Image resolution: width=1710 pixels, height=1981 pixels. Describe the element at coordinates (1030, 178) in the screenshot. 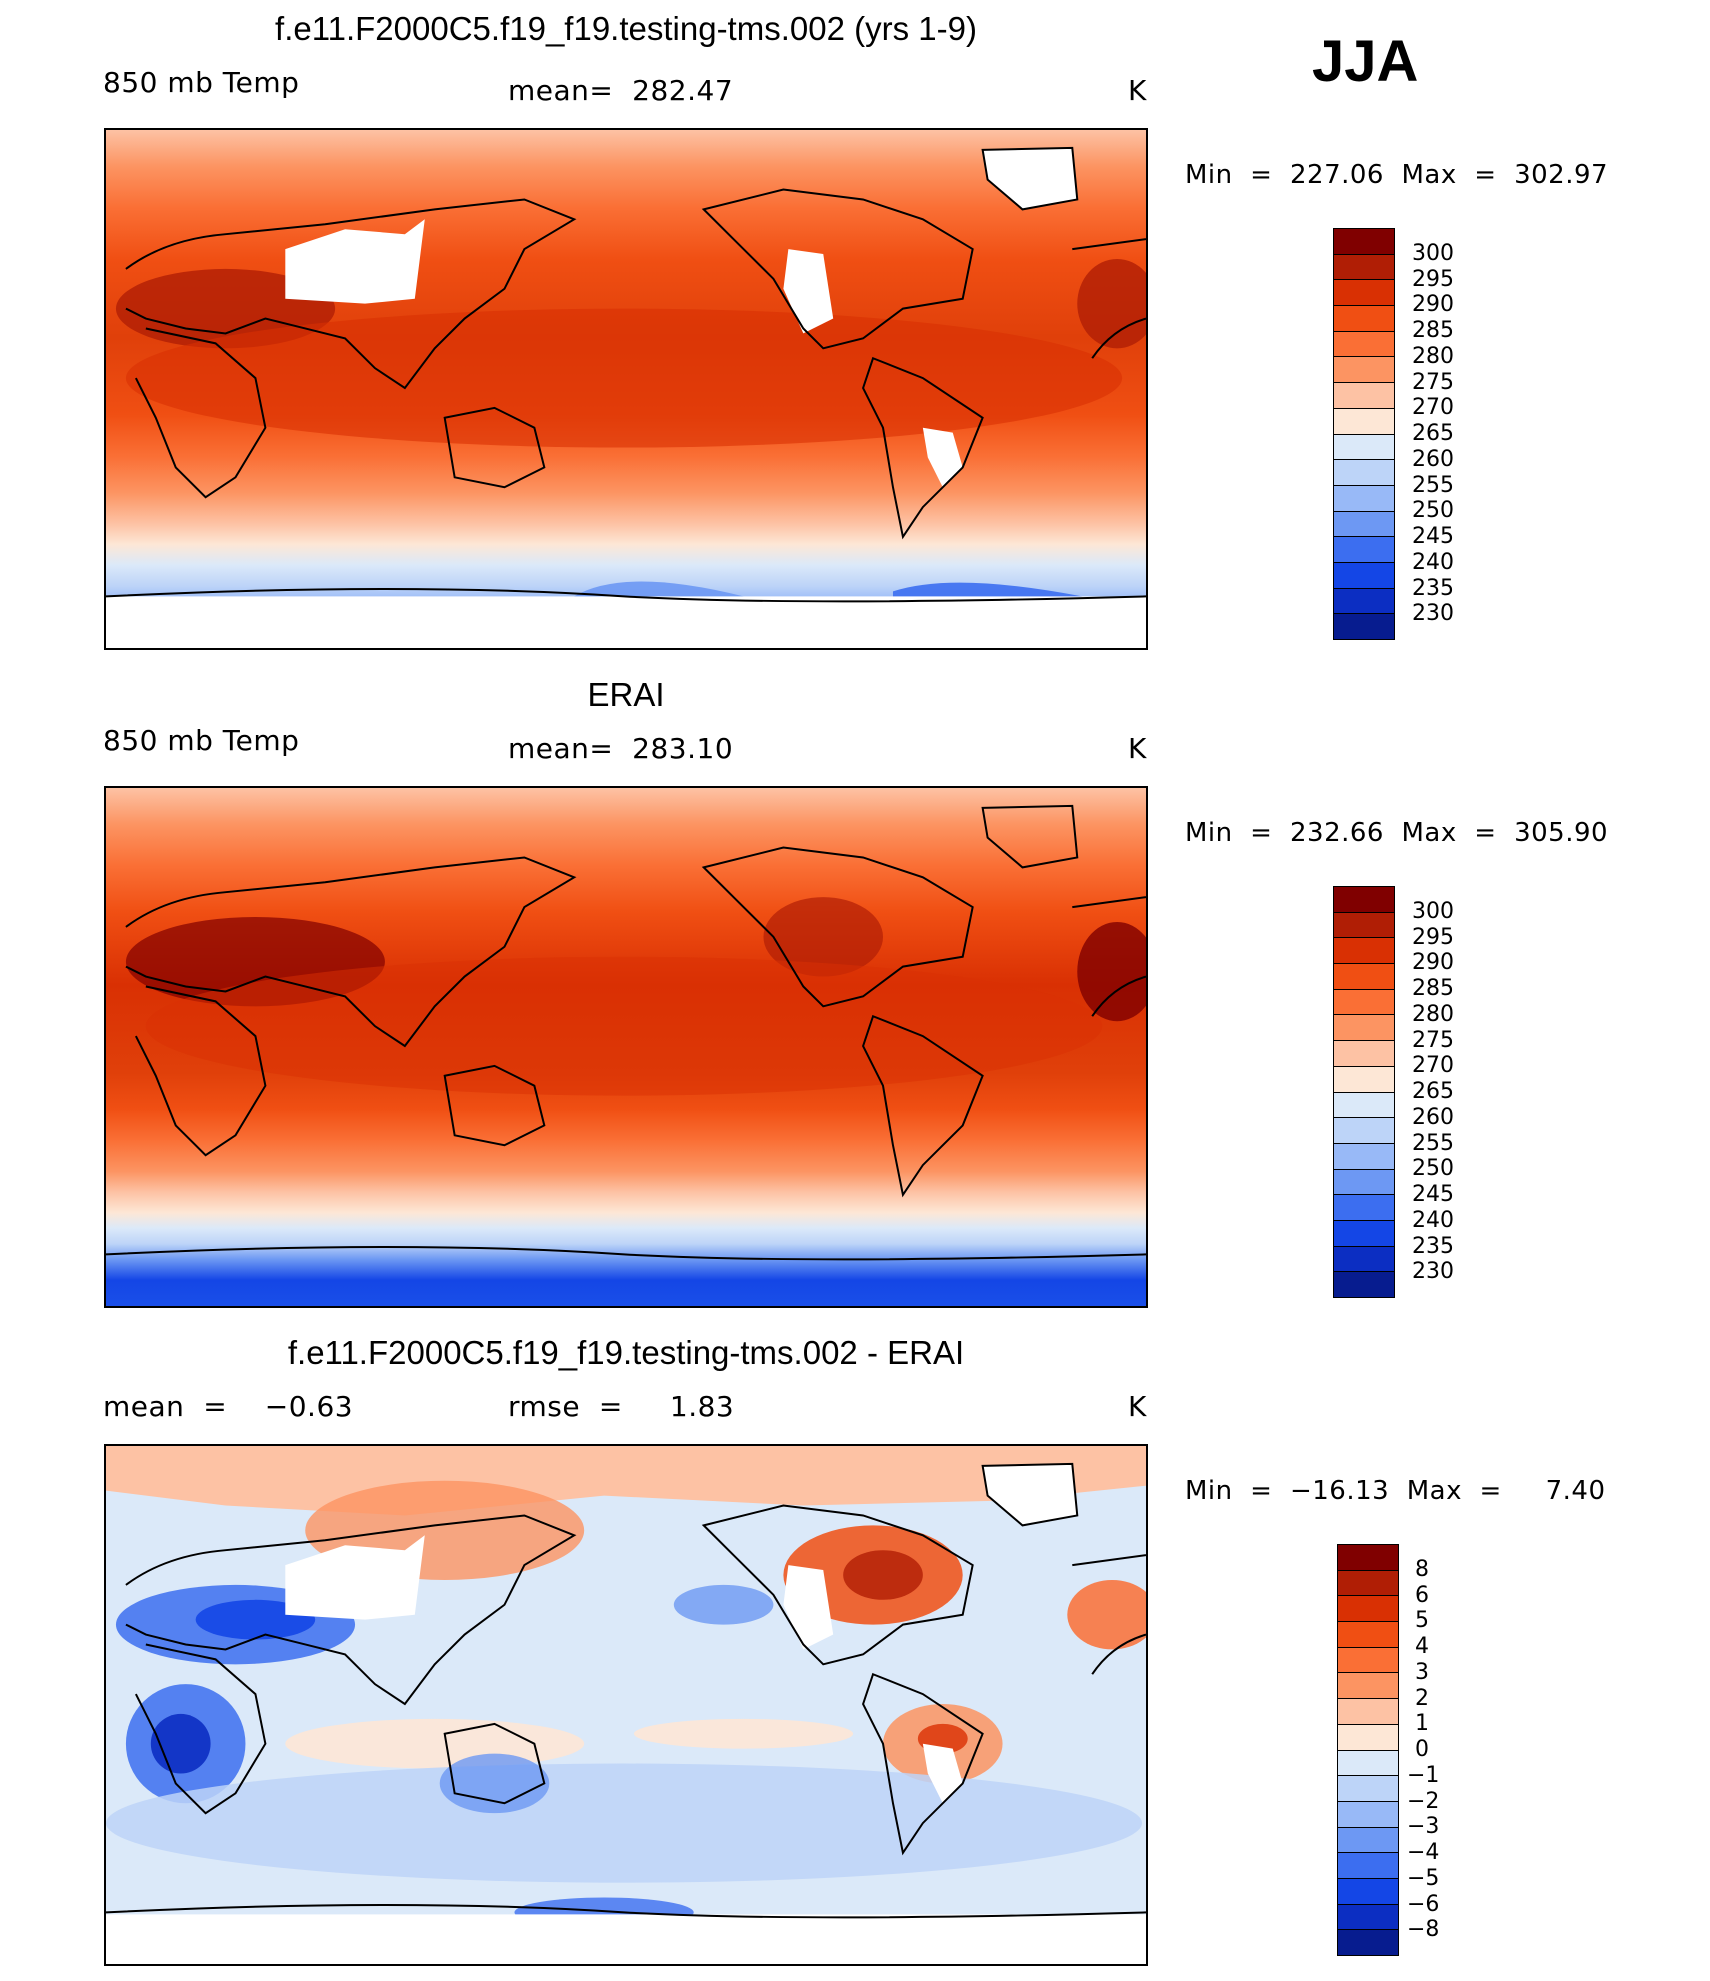

I see `panel1-masked-greenland` at that location.